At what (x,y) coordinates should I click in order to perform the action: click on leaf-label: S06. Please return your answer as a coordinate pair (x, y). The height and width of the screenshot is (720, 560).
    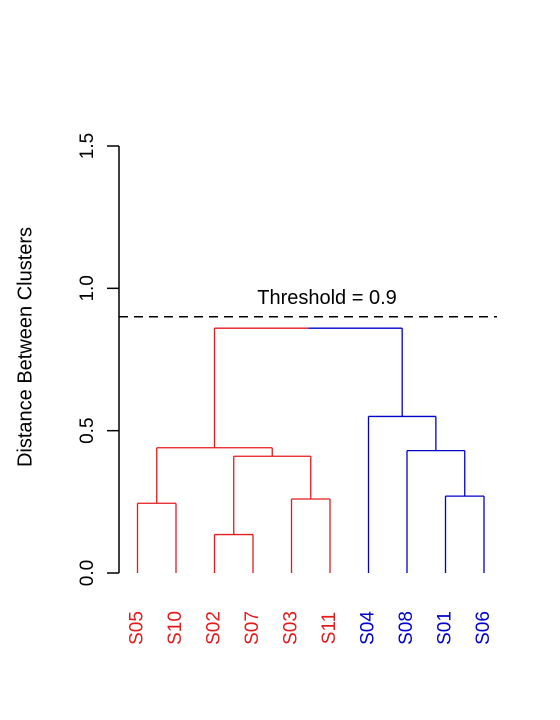
    Looking at the image, I should click on (483, 628).